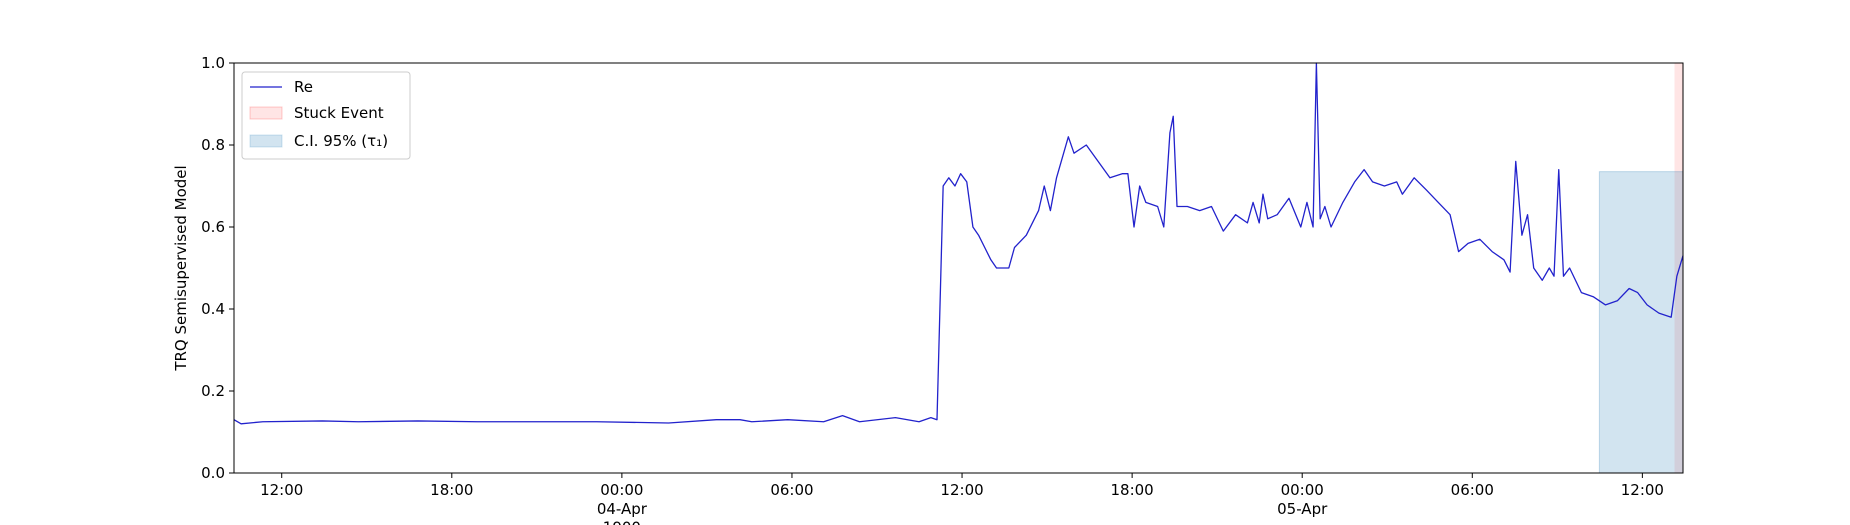 The height and width of the screenshot is (525, 1850). What do you see at coordinates (341, 141) in the screenshot?
I see `legend-label: C.I. 95% (τ₁)` at bounding box center [341, 141].